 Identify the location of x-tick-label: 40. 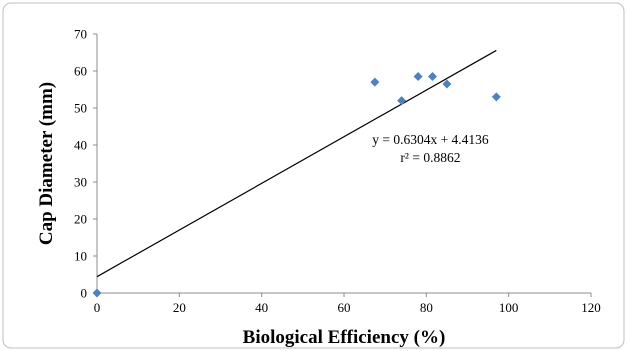
(261, 307).